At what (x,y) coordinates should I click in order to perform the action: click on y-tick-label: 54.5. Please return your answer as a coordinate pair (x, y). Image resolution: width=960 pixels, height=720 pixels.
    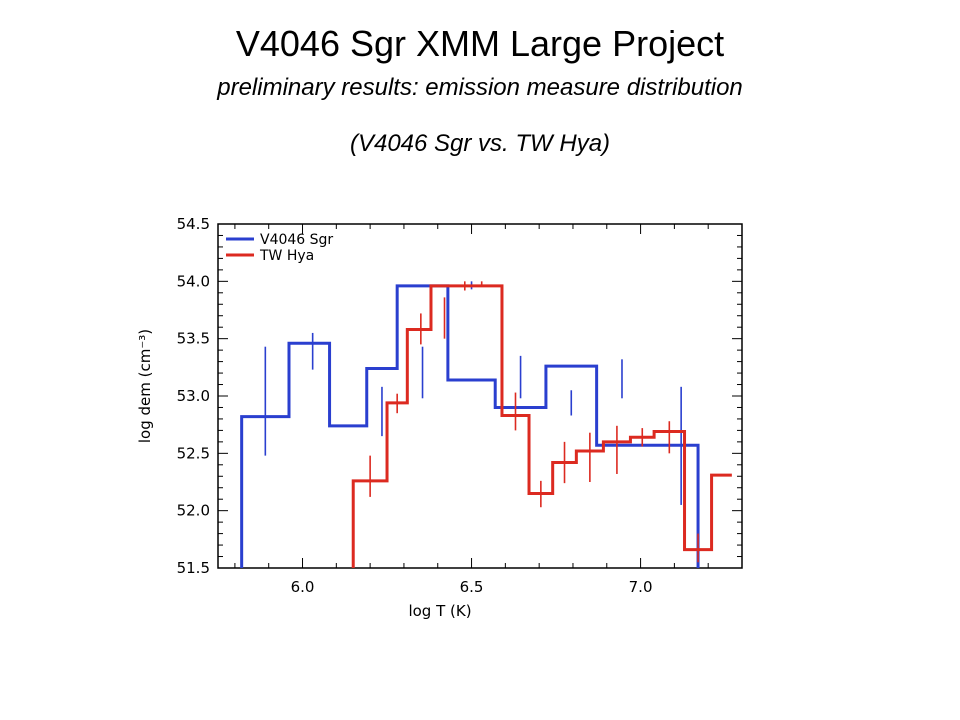
    Looking at the image, I should click on (193, 224).